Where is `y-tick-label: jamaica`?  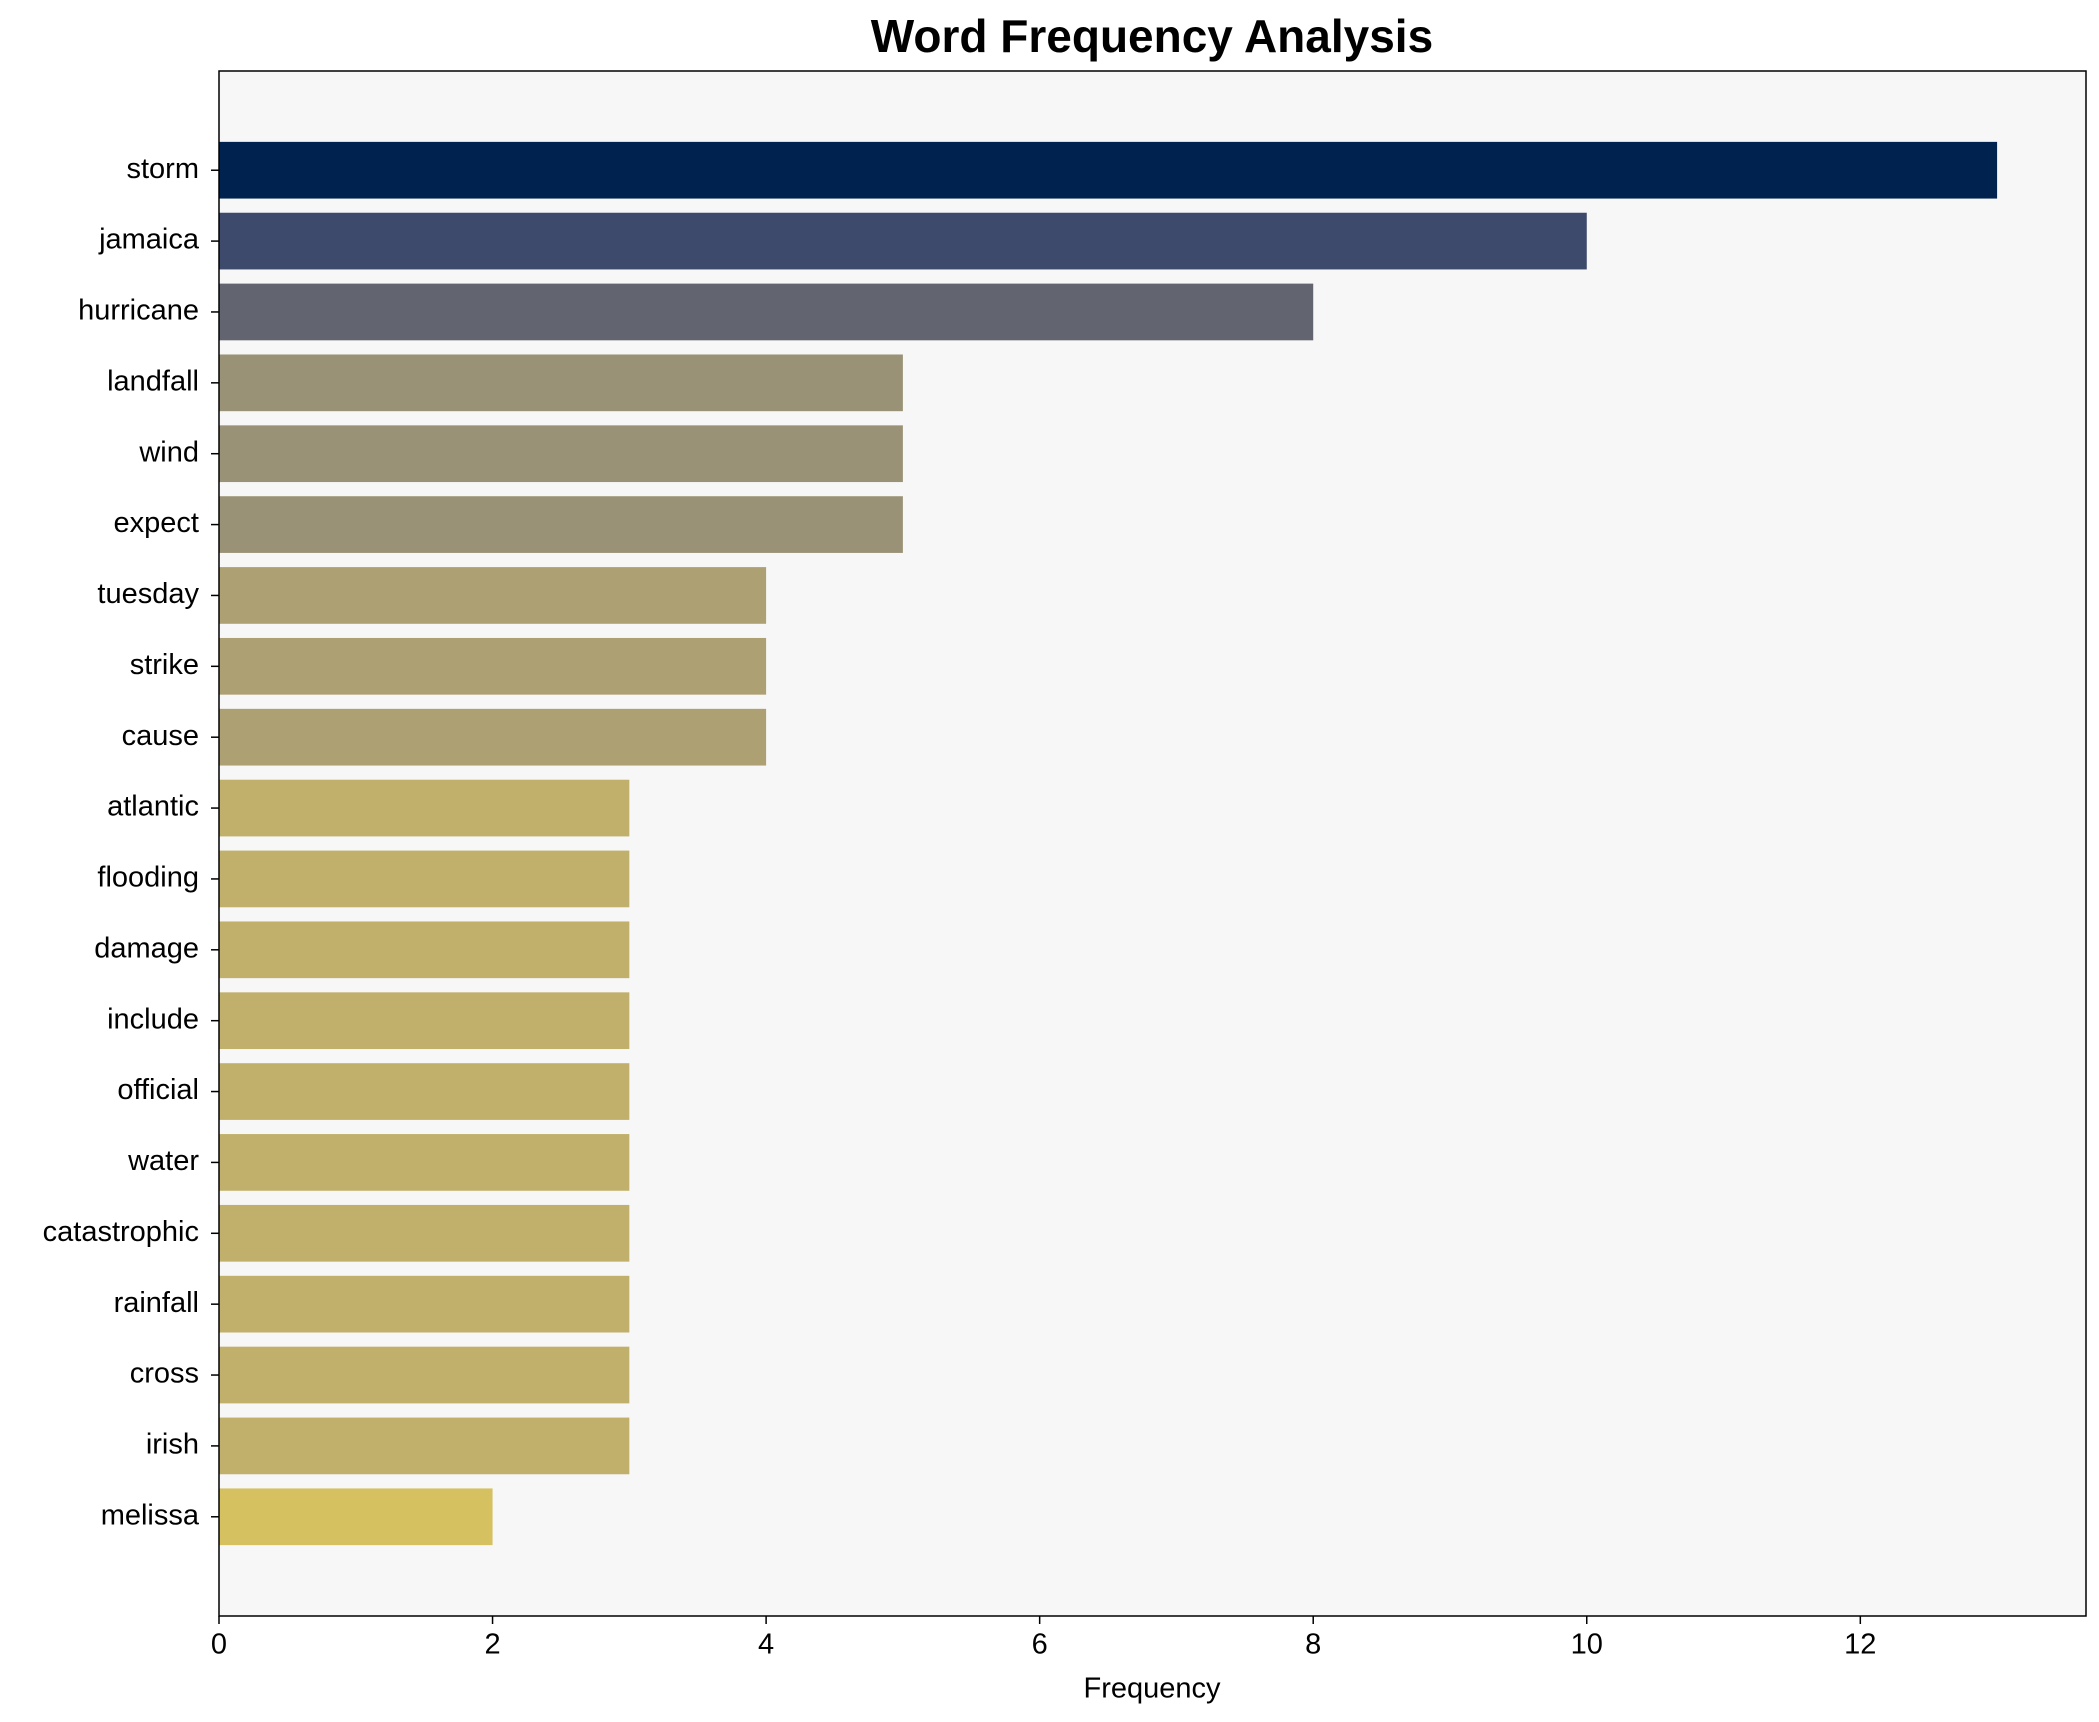 y-tick-label: jamaica is located at coordinates (149, 240).